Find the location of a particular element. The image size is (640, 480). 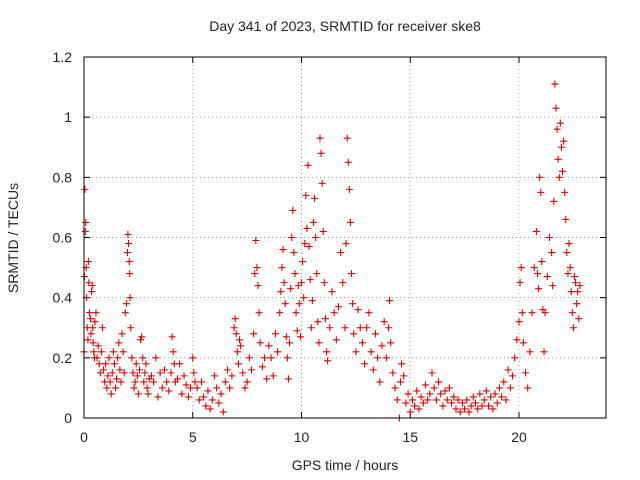

x-axis-label: GPS time / hours is located at coordinates (345, 465).